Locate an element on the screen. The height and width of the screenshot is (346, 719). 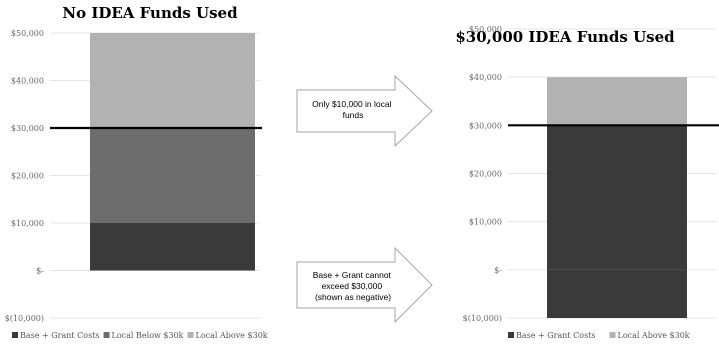
chart-title: $30,000 IDEA Funds Used is located at coordinates (565, 37).